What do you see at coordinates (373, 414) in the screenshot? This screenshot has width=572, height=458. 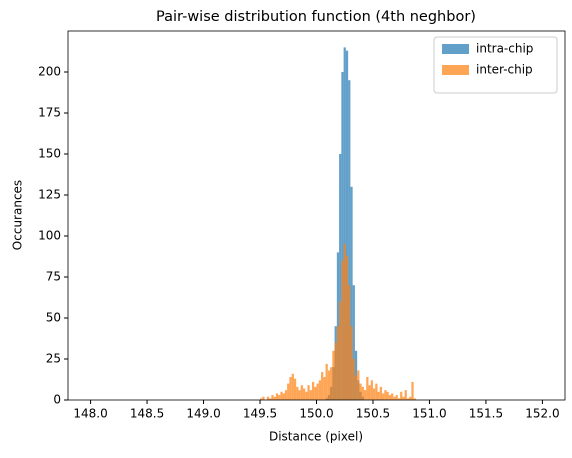 I see `x-tick-label: 150.5` at bounding box center [373, 414].